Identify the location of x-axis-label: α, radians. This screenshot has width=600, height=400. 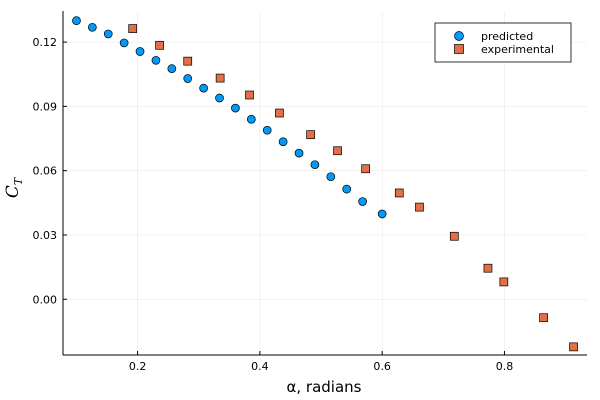
(324, 387).